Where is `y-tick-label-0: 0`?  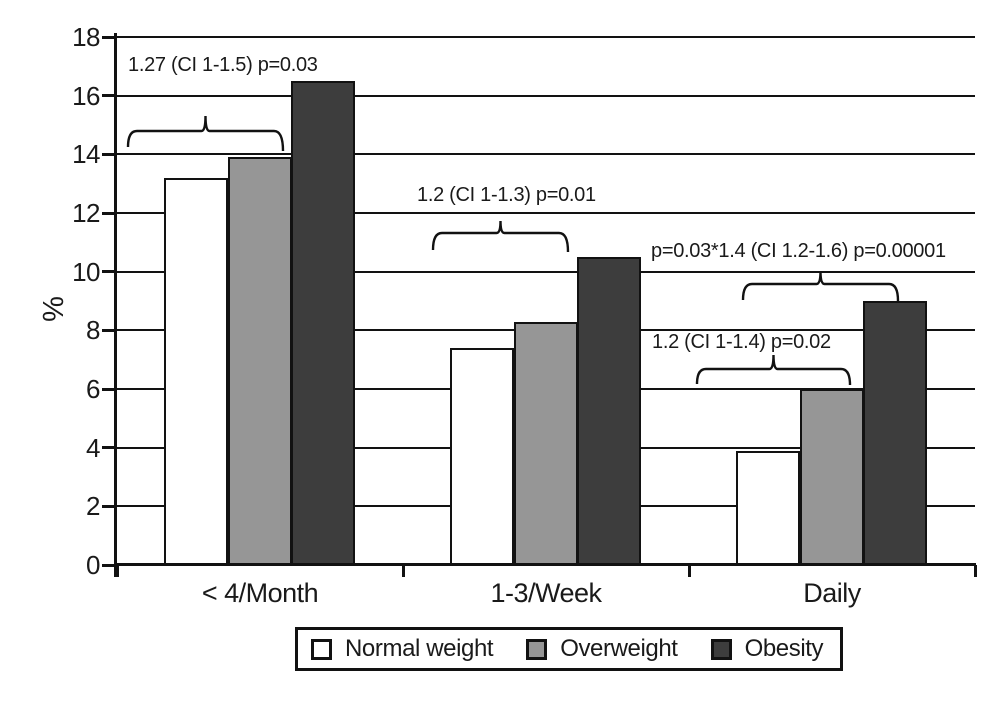 y-tick-label-0: 0 is located at coordinates (93, 565).